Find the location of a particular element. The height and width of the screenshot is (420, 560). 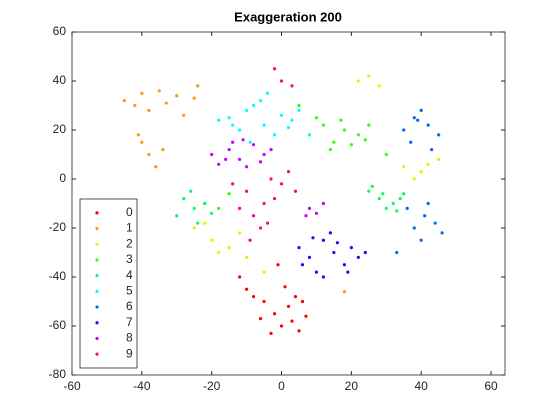

y-tick-label: -20 is located at coordinates (58, 227).